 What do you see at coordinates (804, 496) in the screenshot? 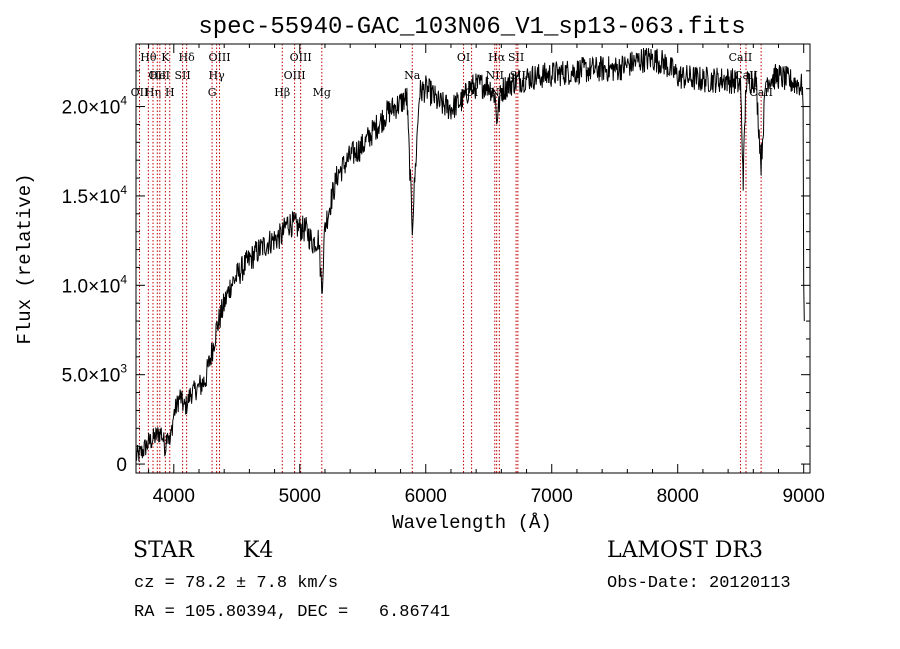
I see `x-tick-label: 9000` at bounding box center [804, 496].